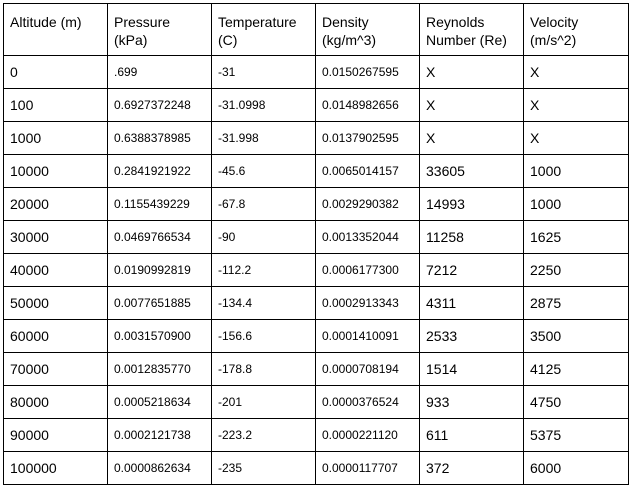 This screenshot has width=634, height=491. What do you see at coordinates (55, 336) in the screenshot?
I see `cell-altitude: 60000` at bounding box center [55, 336].